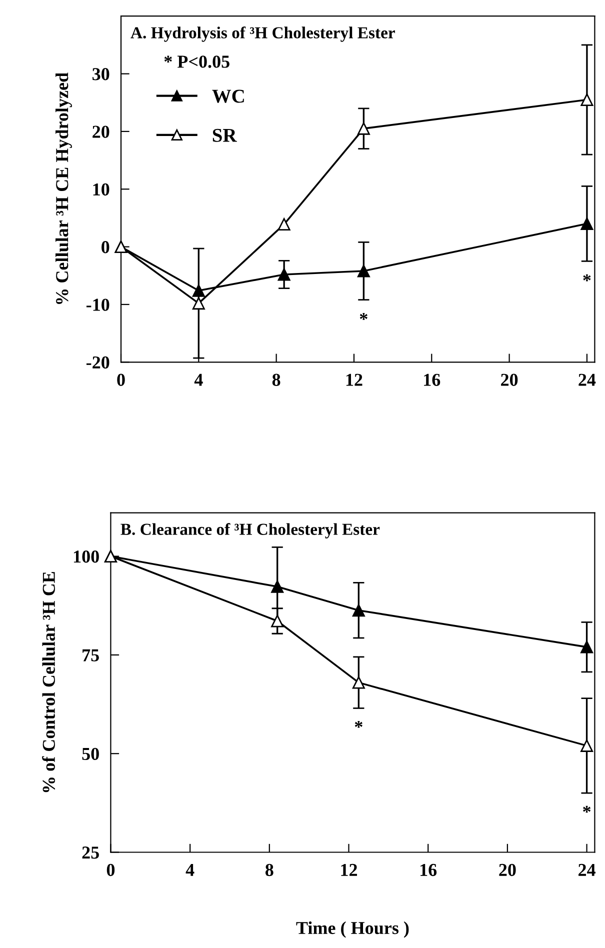 This screenshot has width=605, height=948. I want to click on y-tick-label: 75, so click(90, 655).